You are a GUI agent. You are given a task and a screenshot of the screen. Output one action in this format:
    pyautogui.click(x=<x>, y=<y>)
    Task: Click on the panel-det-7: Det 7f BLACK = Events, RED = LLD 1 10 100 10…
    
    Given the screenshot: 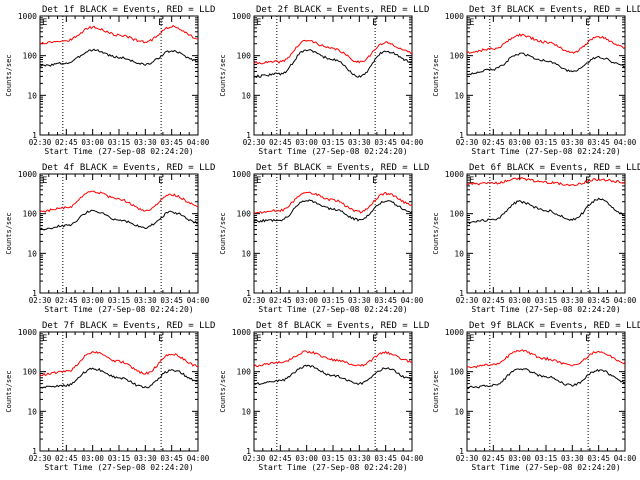 What is the action you would take?
    pyautogui.click(x=110, y=396)
    